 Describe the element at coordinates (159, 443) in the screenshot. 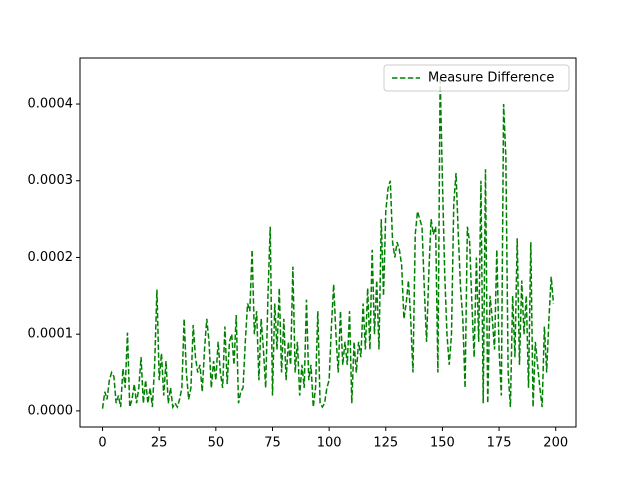

I see `x-tick-label: 25` at that location.